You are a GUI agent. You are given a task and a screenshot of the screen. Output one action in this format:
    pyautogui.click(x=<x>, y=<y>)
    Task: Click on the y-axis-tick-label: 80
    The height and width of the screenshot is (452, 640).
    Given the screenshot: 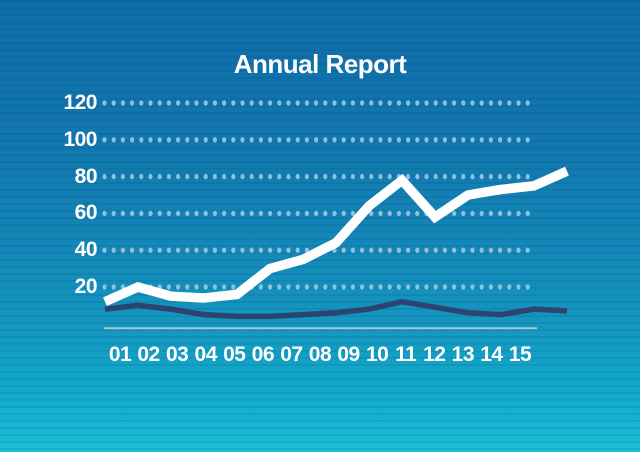 What is the action you would take?
    pyautogui.click(x=86, y=176)
    